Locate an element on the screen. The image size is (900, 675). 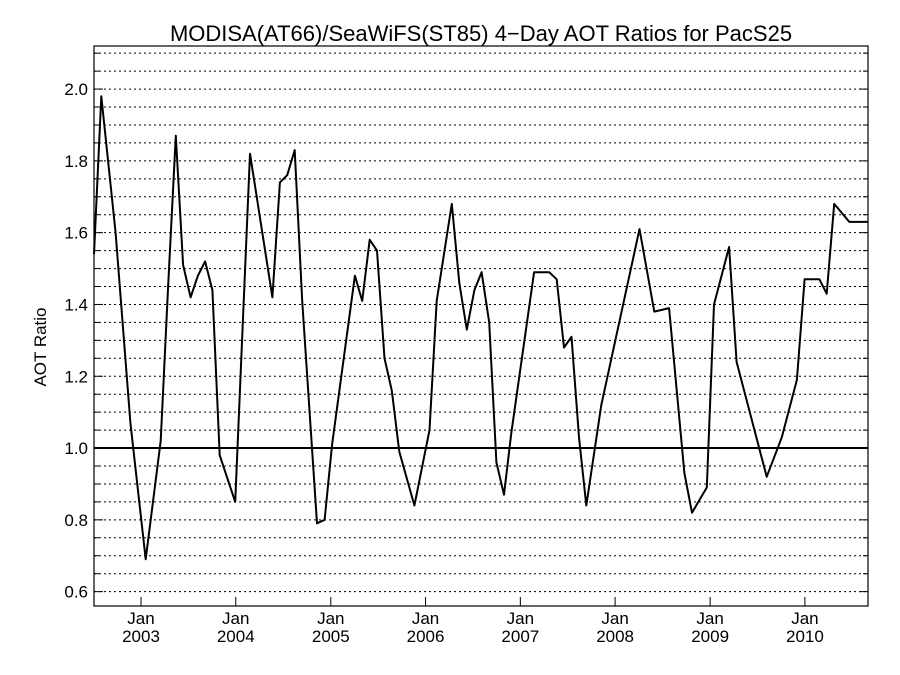
x-tick-year-label: 2008 is located at coordinates (615, 636).